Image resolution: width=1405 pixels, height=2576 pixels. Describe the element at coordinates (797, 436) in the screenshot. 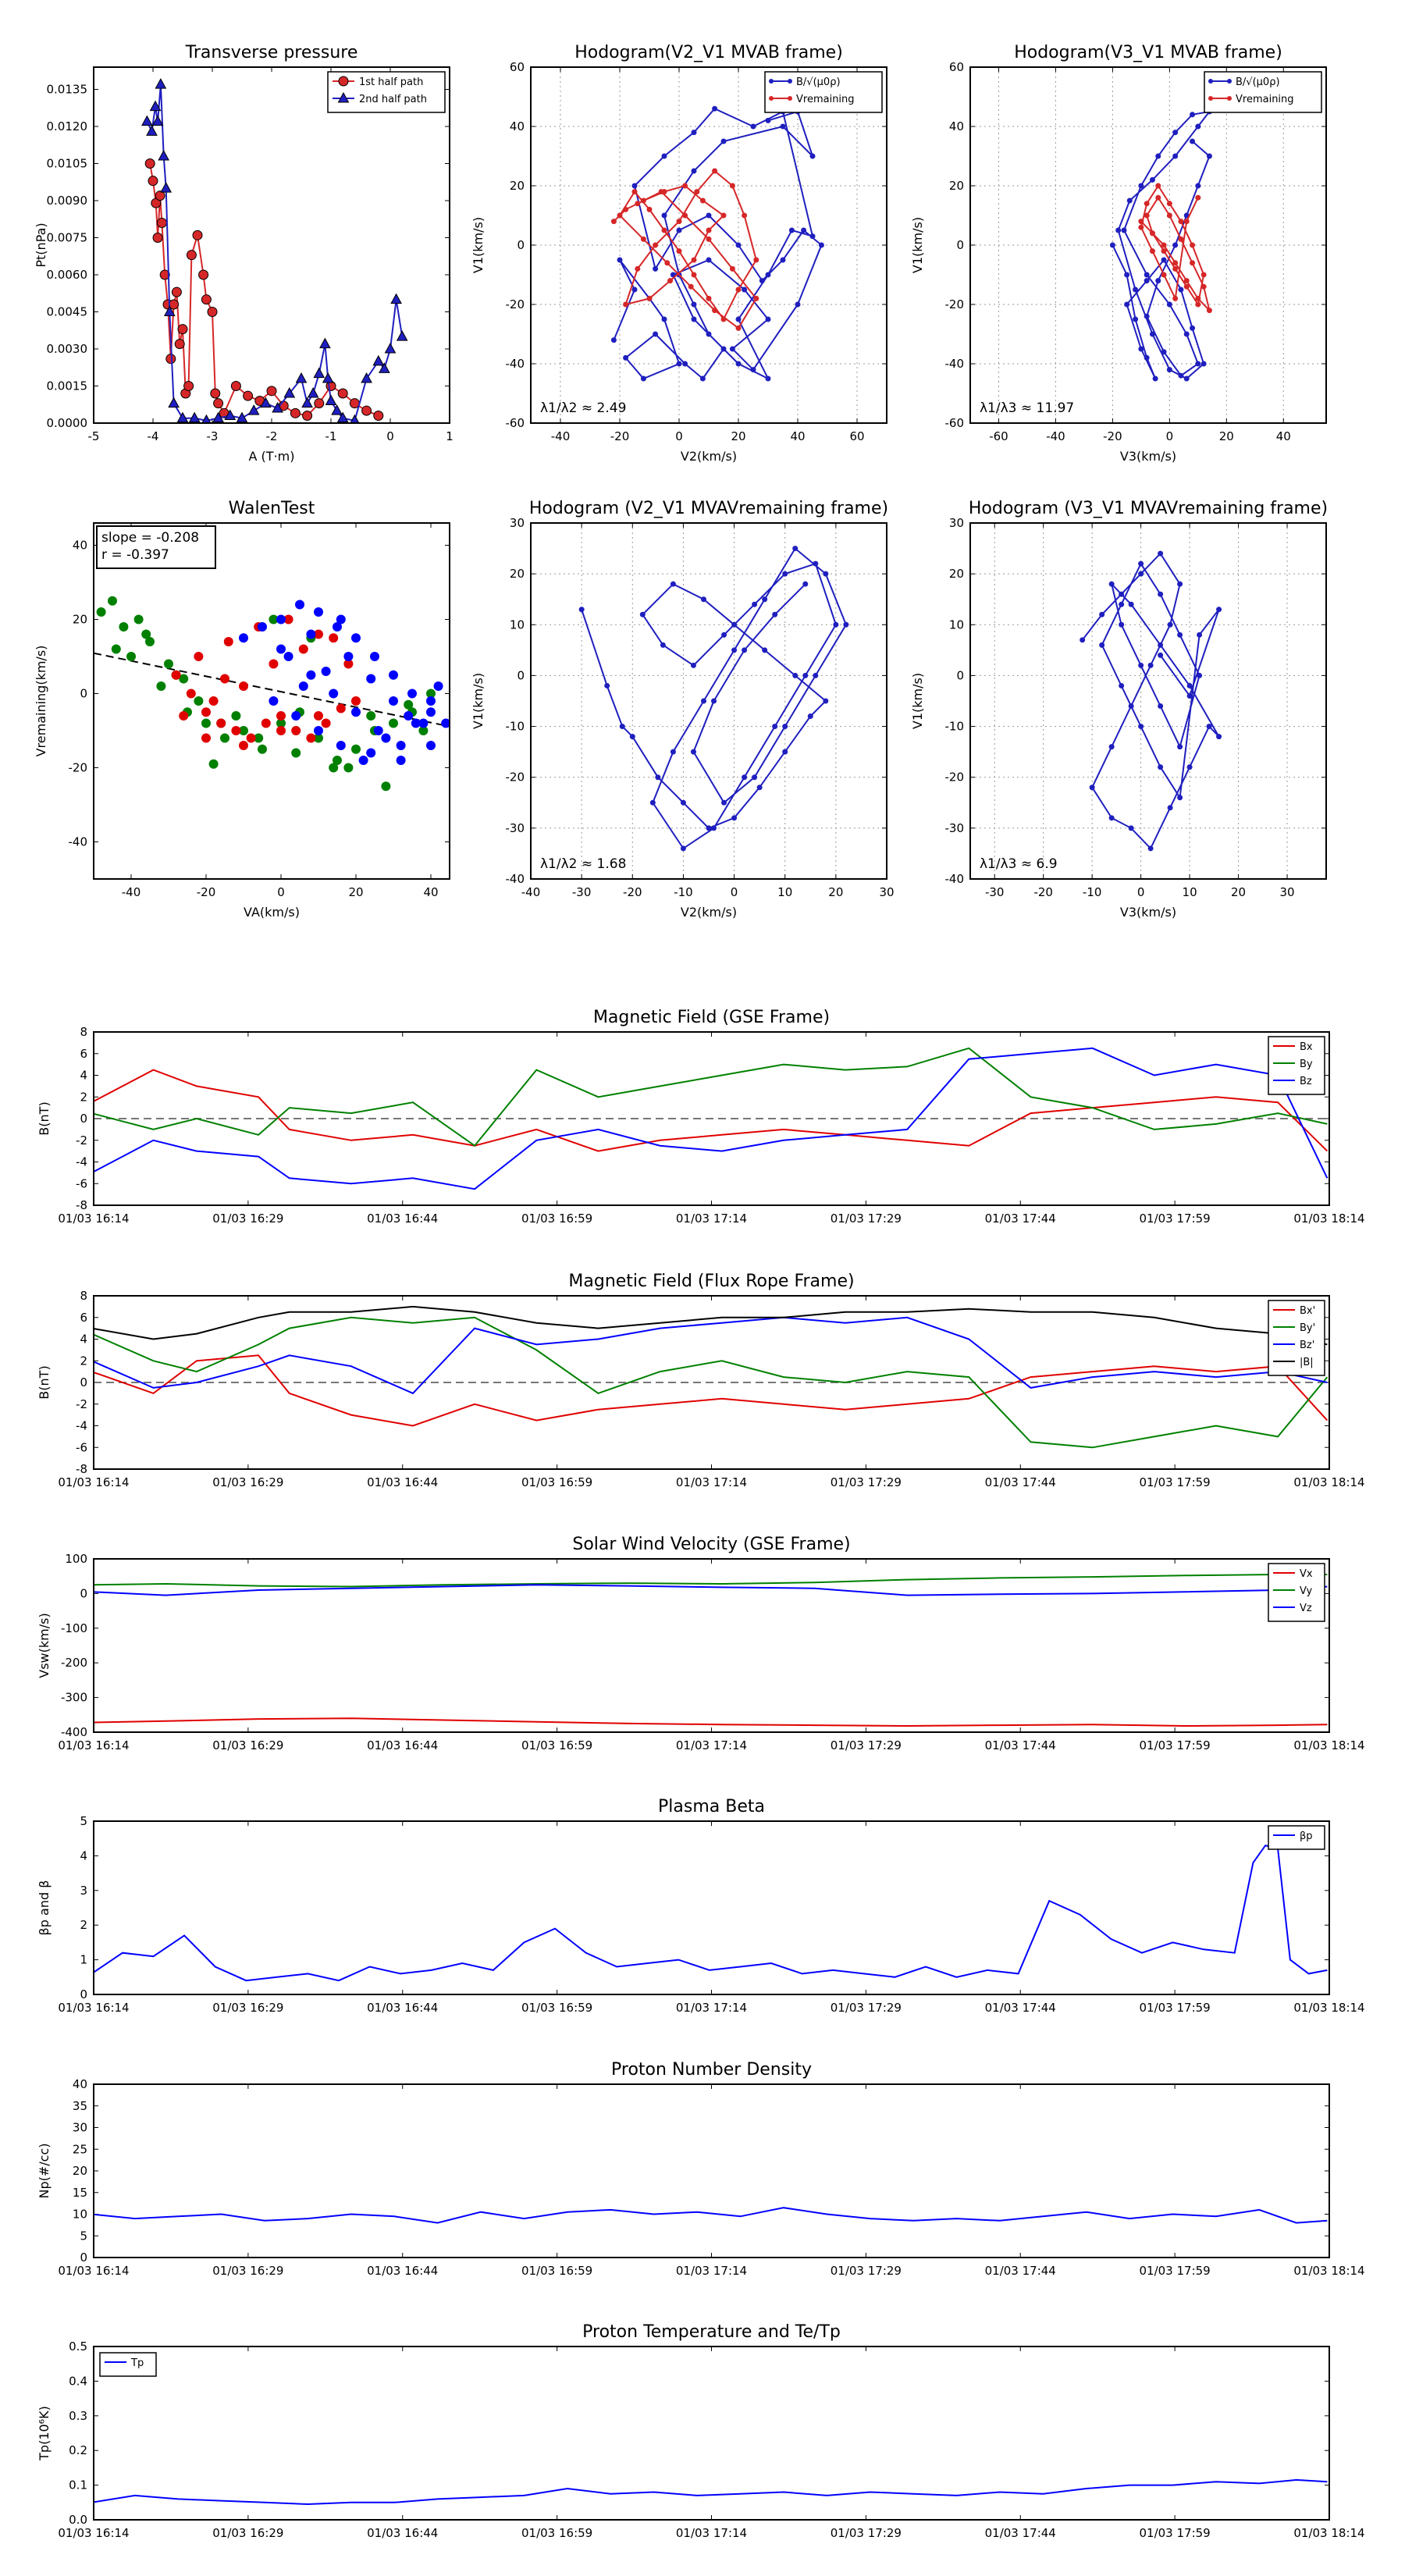

I see `x-tick-label: 40` at that location.